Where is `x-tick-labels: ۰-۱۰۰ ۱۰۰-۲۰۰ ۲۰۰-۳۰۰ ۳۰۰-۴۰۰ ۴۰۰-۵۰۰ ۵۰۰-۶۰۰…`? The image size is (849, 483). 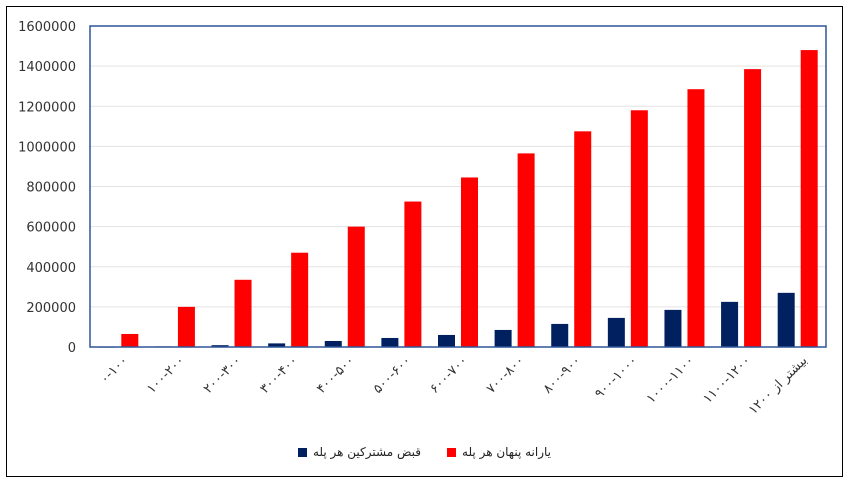
x-tick-labels: ۰-۱۰۰ ۱۰۰-۲۰۰ ۲۰۰-۳۰۰ ۳۰۰-۴۰۰ ۴۰۰-۵۰۰ ۵۰۰-۶۰۰… is located at coordinates (453, 385).